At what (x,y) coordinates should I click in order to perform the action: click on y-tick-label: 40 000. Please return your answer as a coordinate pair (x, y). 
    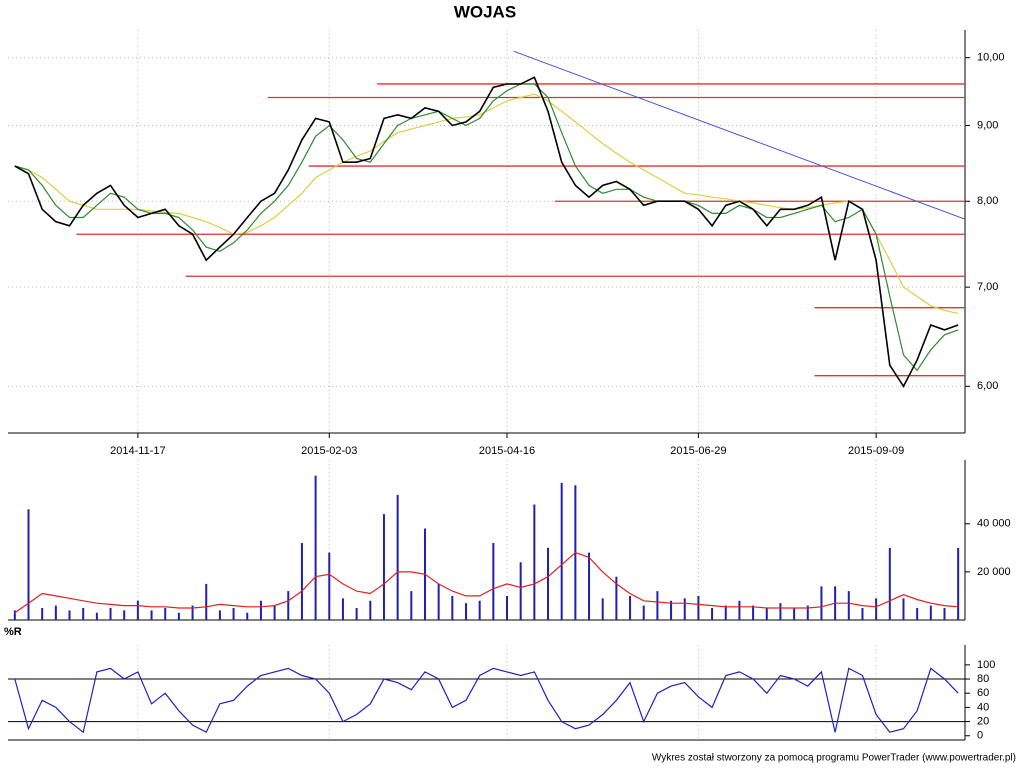
    Looking at the image, I should click on (994, 524).